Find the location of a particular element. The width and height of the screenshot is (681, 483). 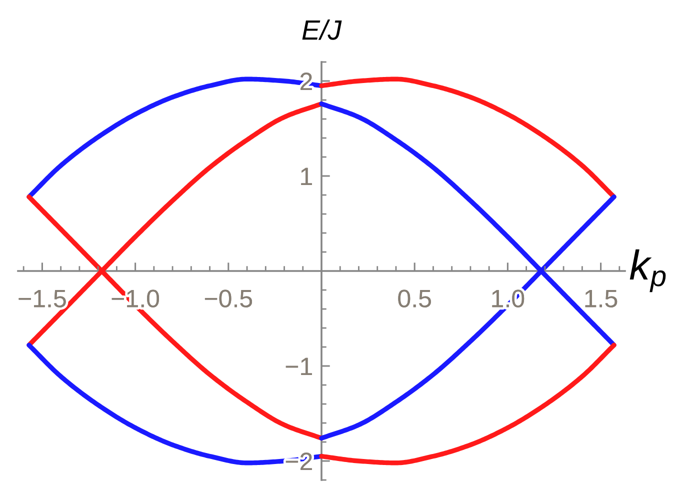

x-tick-label: 0.5 is located at coordinates (414, 299).